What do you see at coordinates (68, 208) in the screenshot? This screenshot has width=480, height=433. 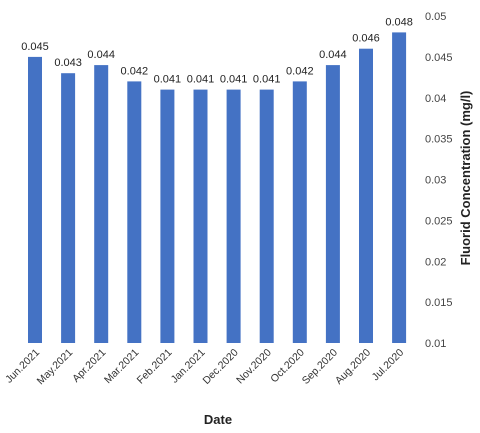 I see `bar-may-2021` at bounding box center [68, 208].